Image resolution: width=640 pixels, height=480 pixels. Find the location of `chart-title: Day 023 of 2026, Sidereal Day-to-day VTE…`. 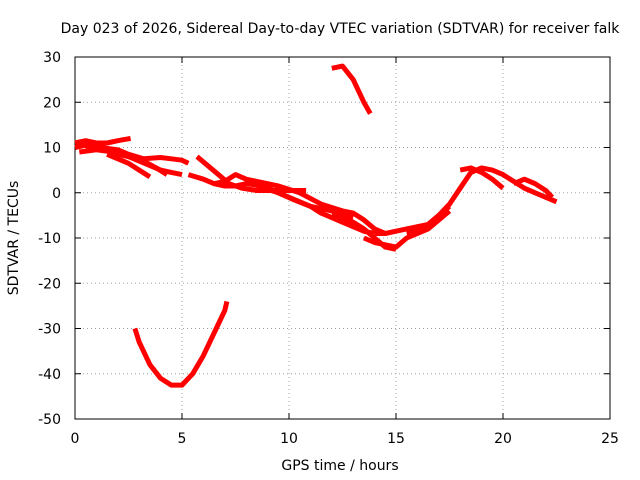

chart-title: Day 023 of 2026, Sidereal Day-to-day VTE… is located at coordinates (341, 29).